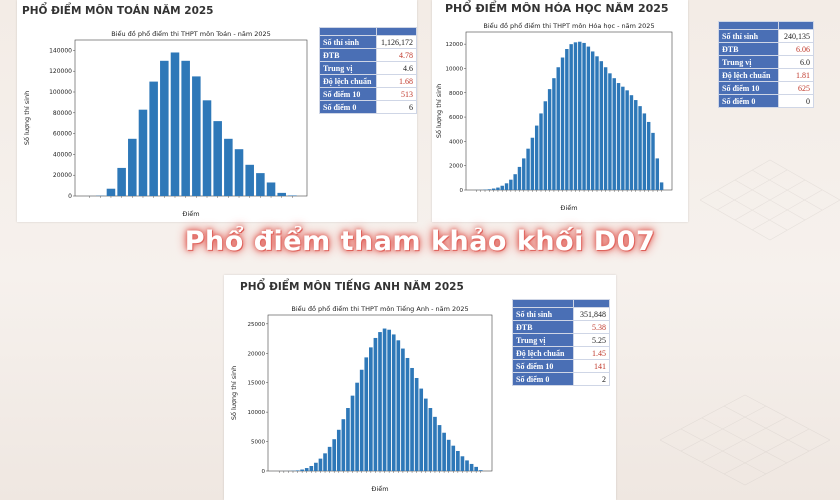 The image size is (840, 500). I want to click on y-tick-label: 6000, so click(456, 118).